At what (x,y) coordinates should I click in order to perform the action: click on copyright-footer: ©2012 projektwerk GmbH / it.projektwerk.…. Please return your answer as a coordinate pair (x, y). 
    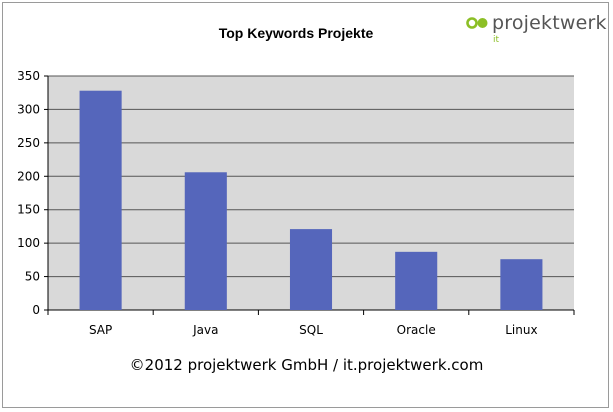
    Looking at the image, I should click on (306, 365).